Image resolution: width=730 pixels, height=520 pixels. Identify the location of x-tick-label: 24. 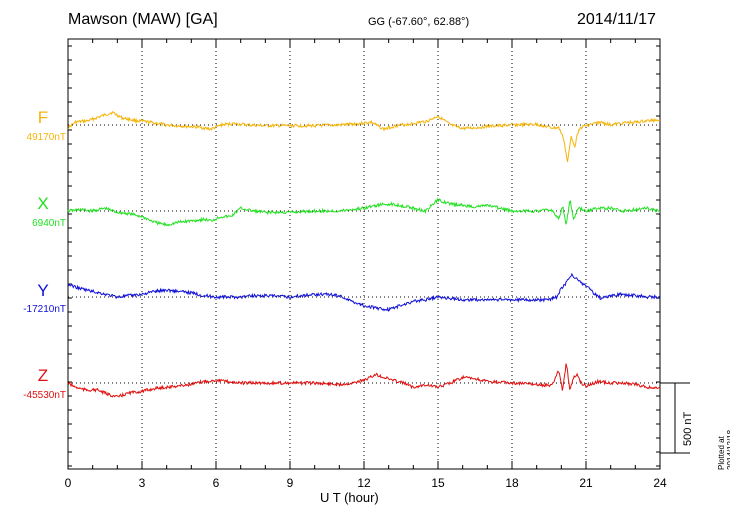
(660, 483).